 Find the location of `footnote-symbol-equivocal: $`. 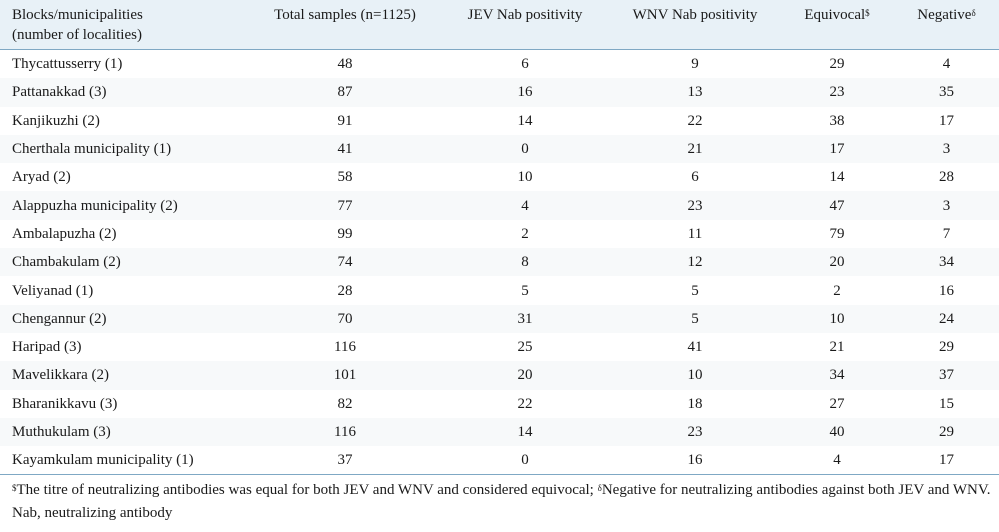

footnote-symbol-equivocal: $ is located at coordinates (14, 488).